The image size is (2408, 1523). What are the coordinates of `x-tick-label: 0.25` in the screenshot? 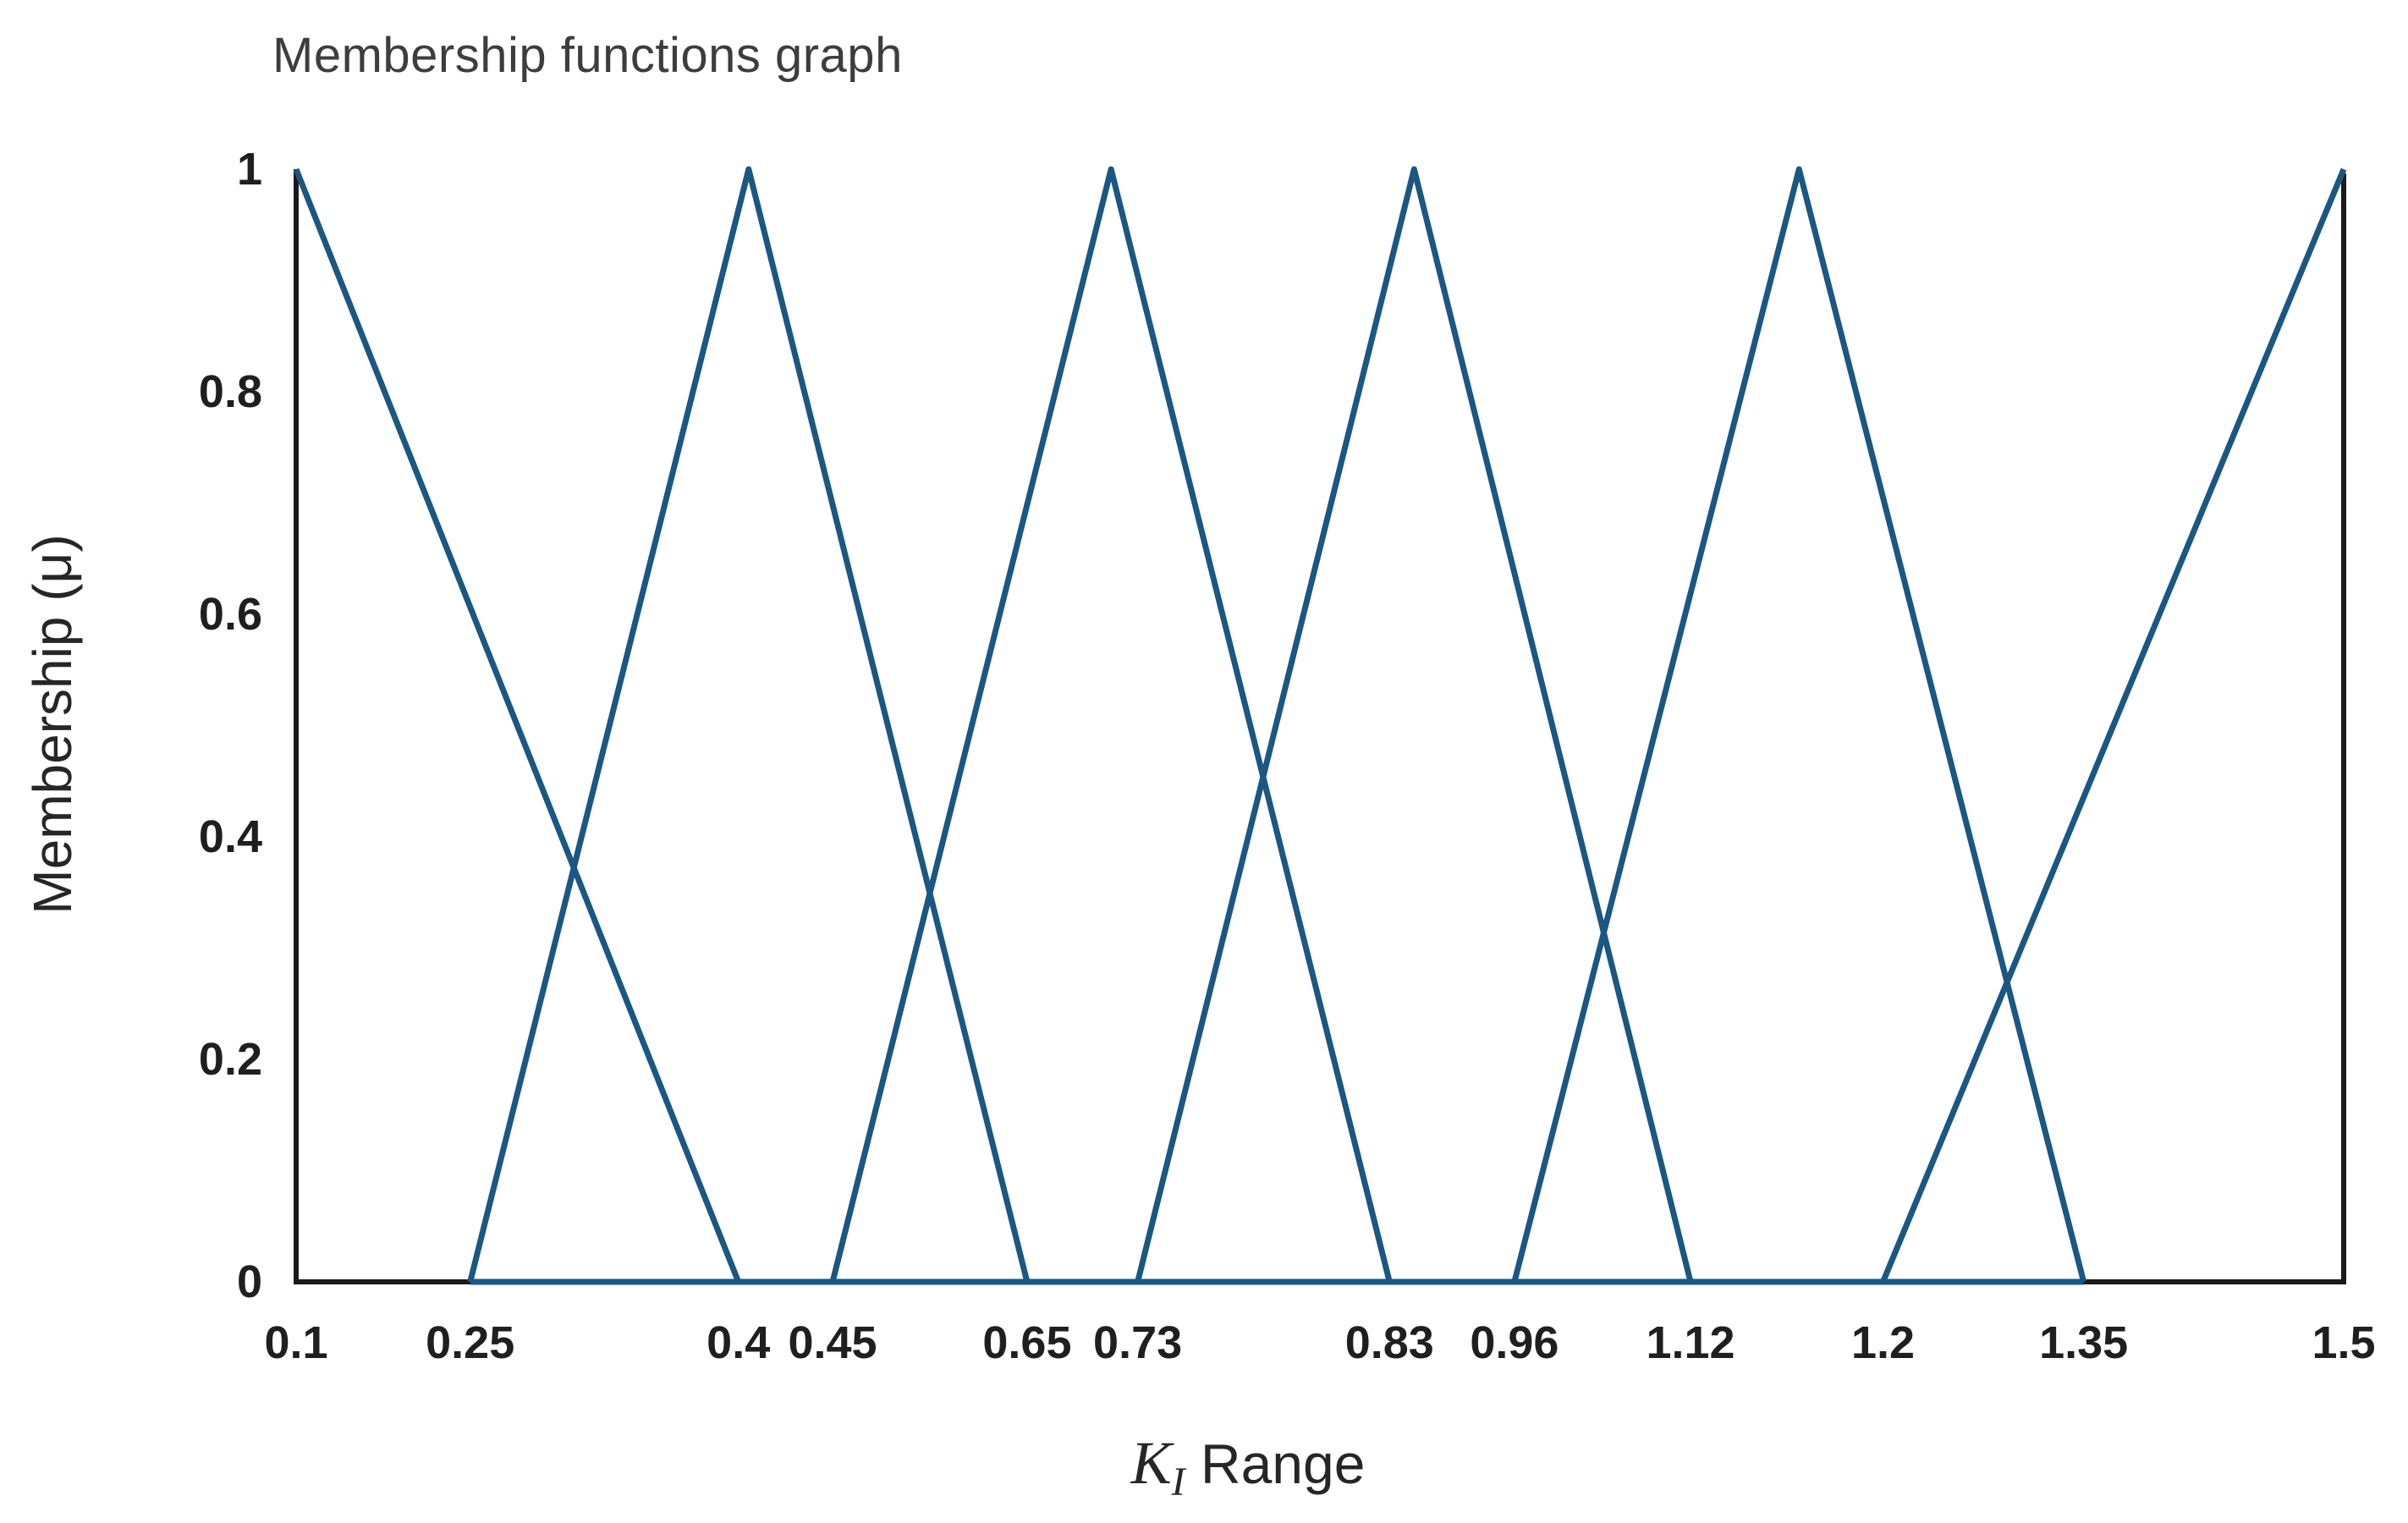 It's located at (470, 1343).